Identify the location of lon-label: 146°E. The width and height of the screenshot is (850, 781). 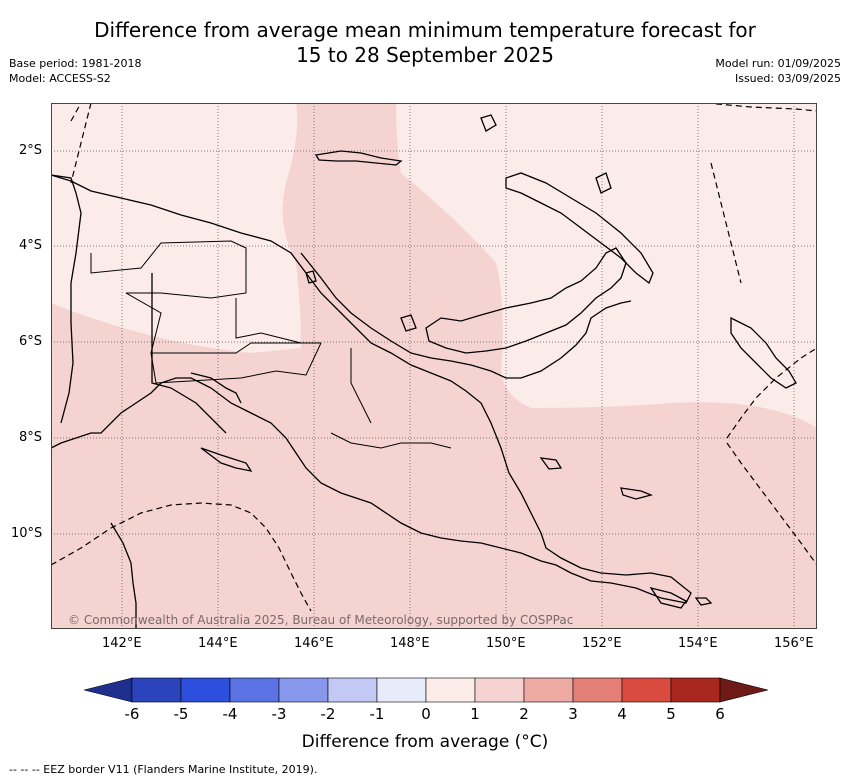
(314, 643).